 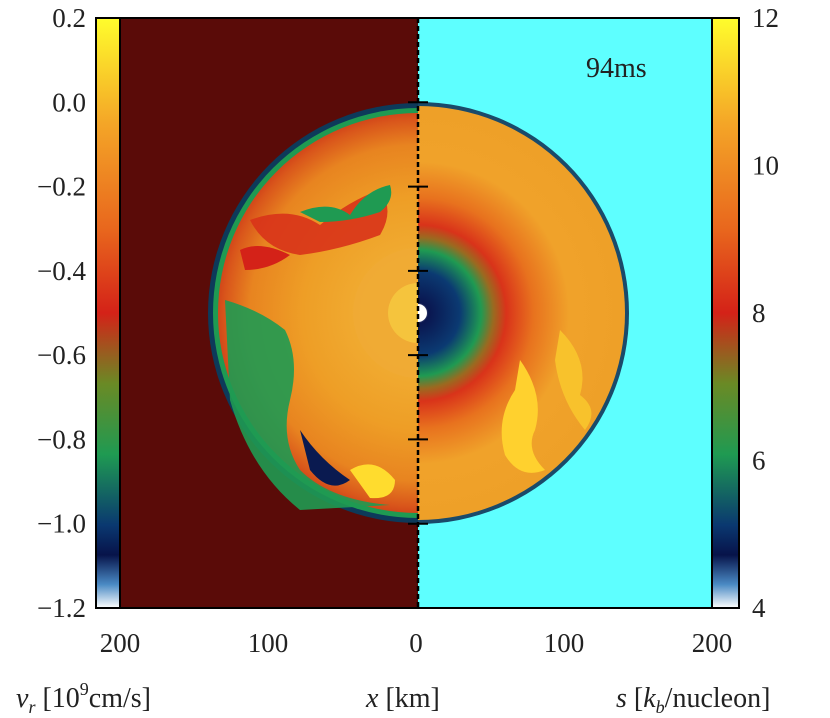 What do you see at coordinates (718, 698) in the screenshot?
I see `s-unit: /nucleon]` at bounding box center [718, 698].